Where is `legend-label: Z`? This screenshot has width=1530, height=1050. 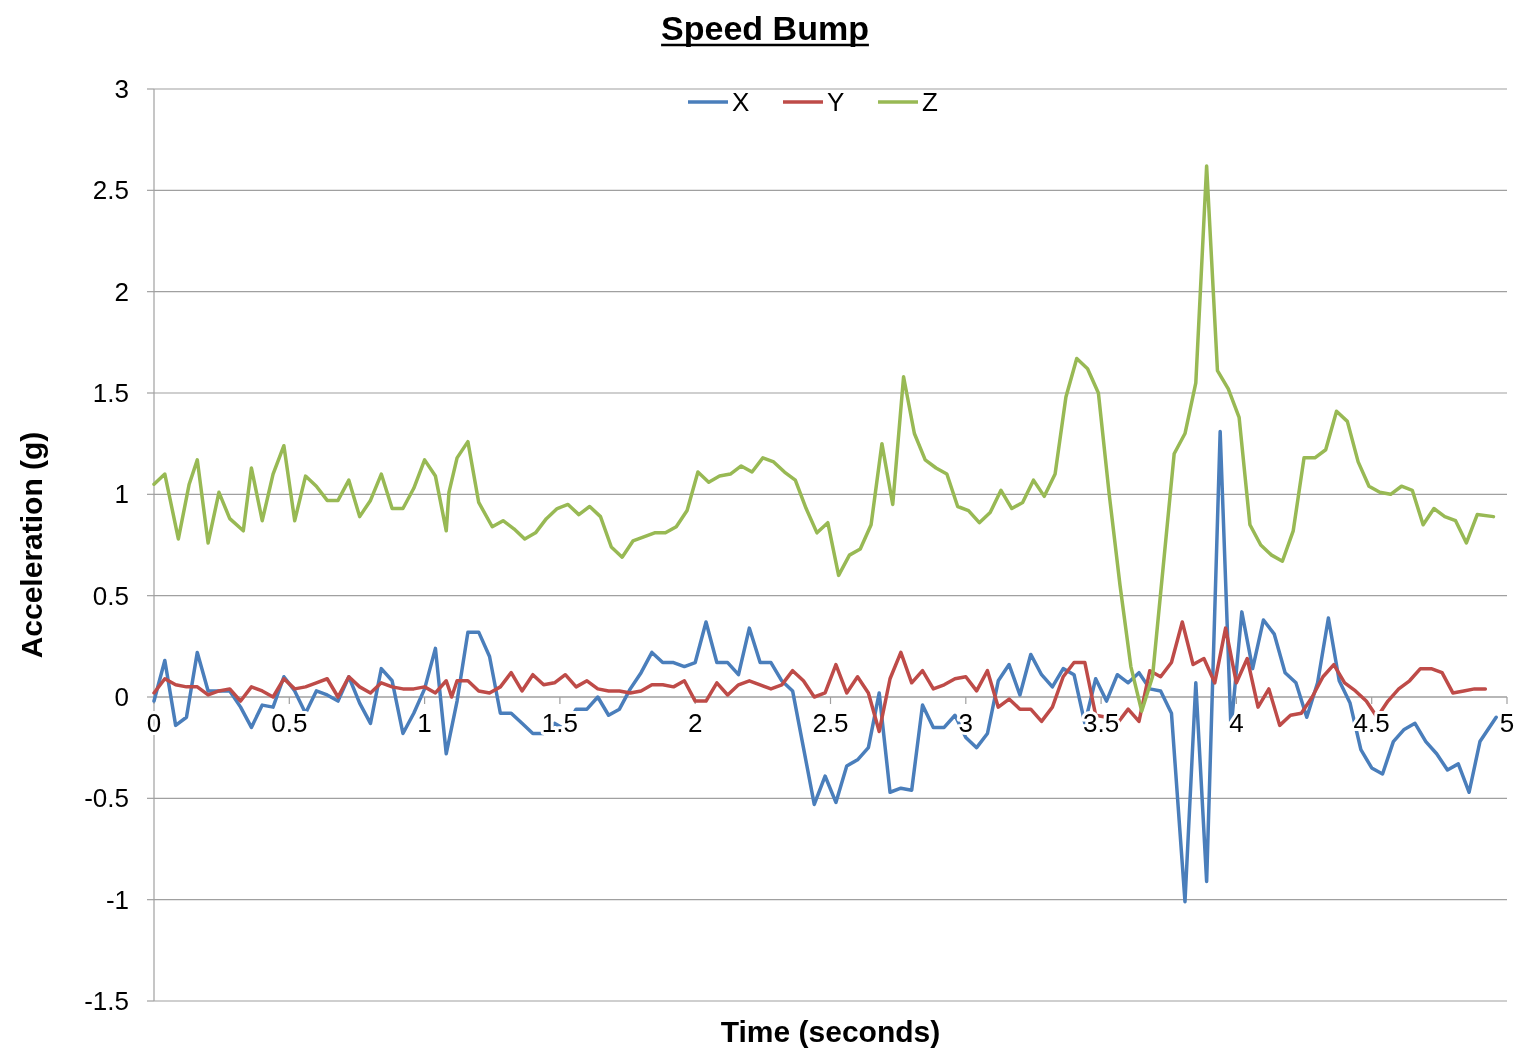
legend-label: Z is located at coordinates (930, 102).